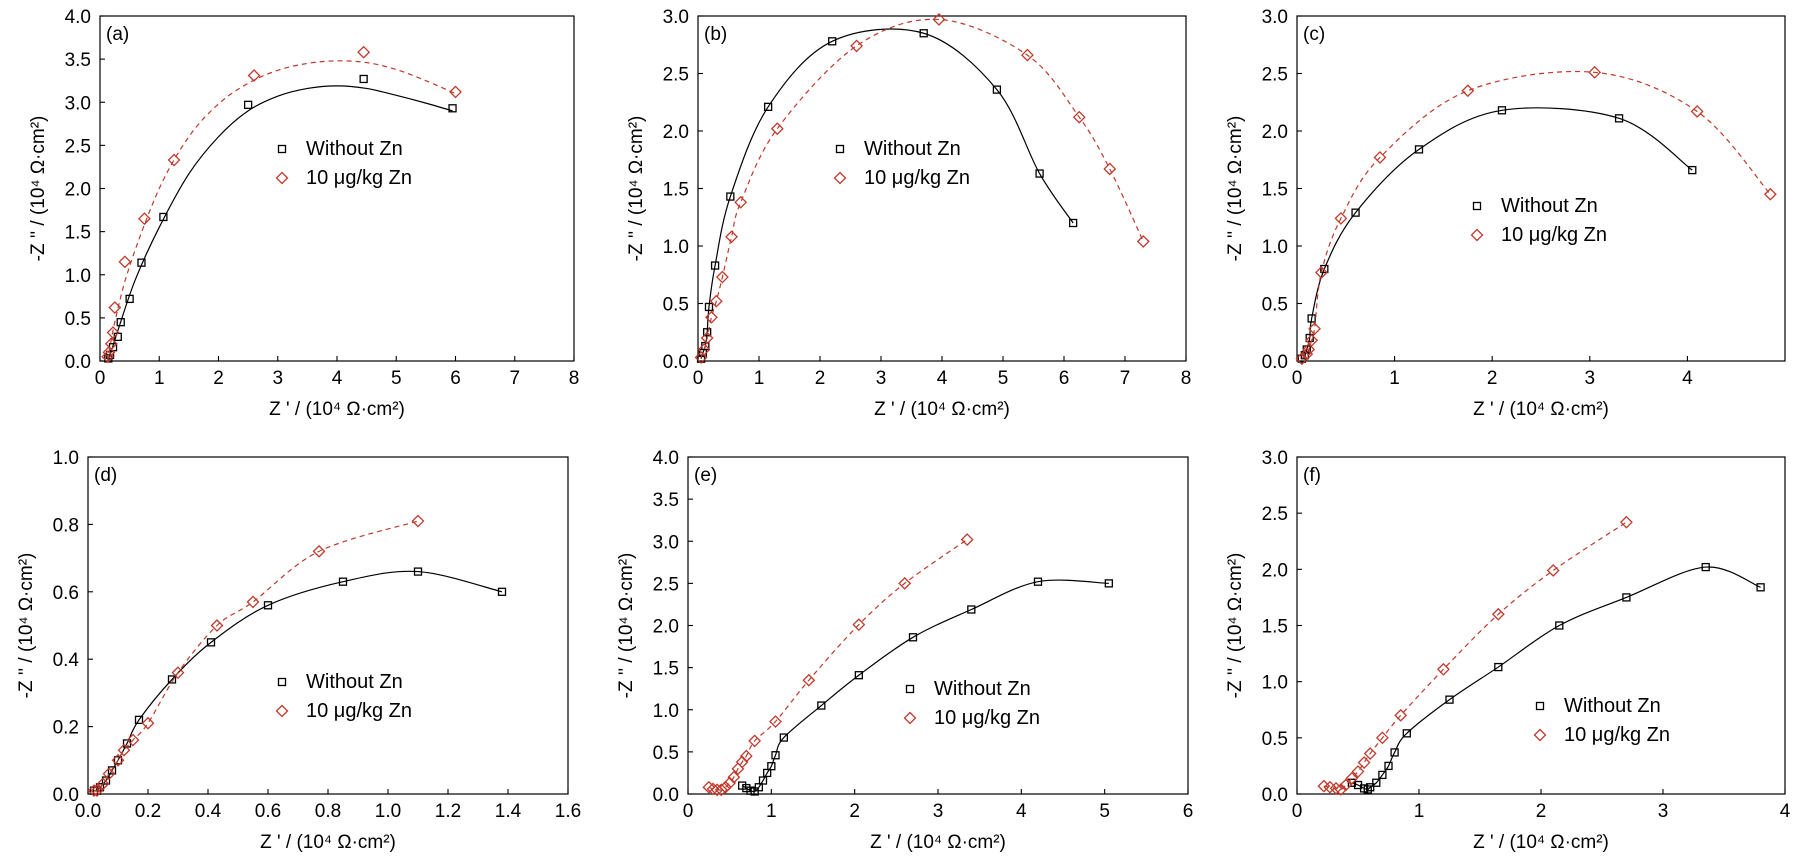 This screenshot has height=860, width=1802. I want to click on x-tick-label: 1.0, so click(388, 811).